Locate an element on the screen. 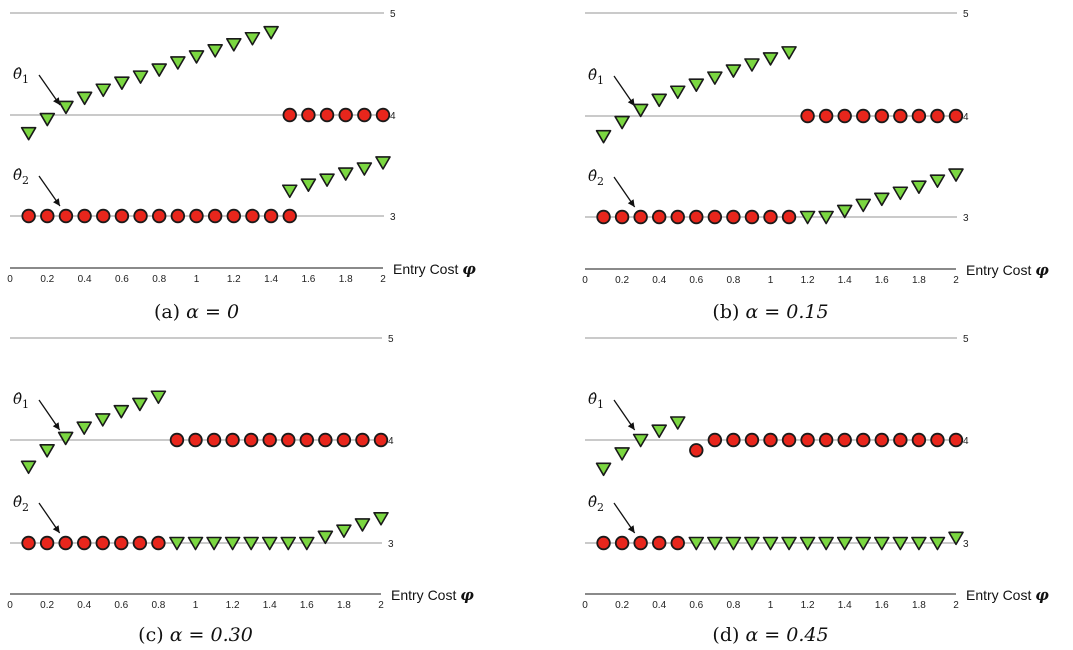 Image resolution: width=1073 pixels, height=650 pixels. x-tick-label: 1.2 is located at coordinates (808, 280).